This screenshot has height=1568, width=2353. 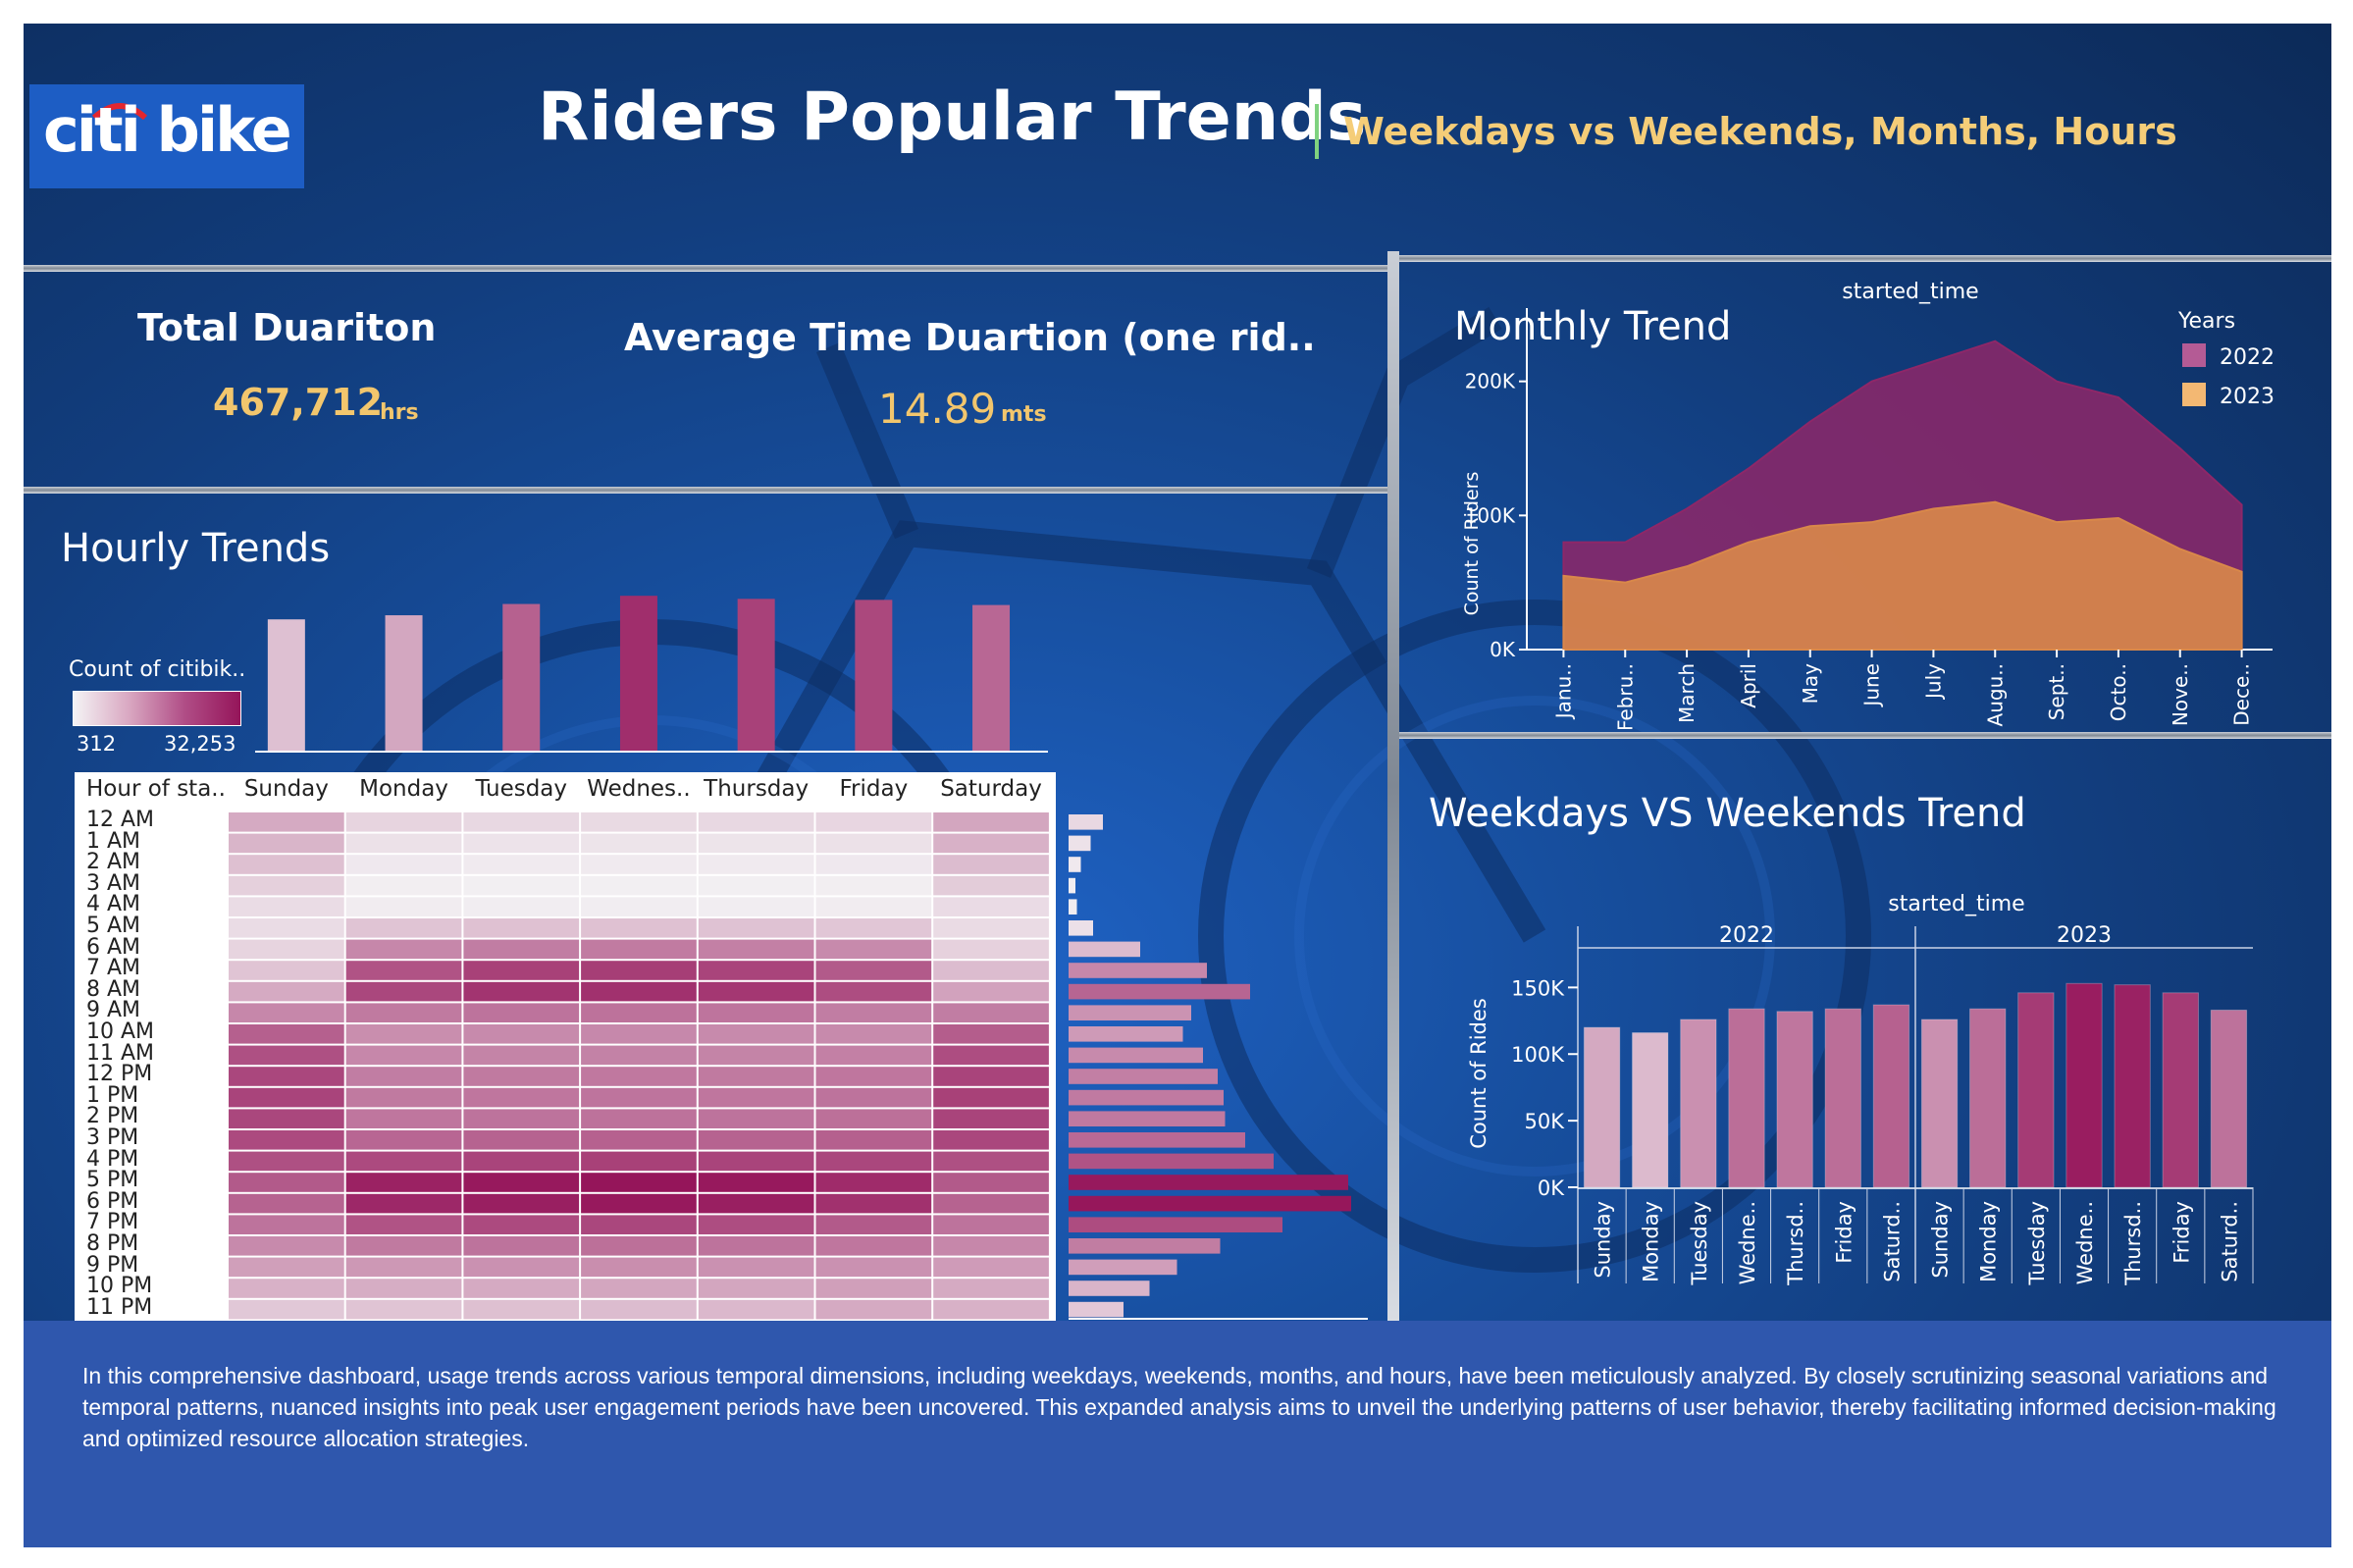 What do you see at coordinates (113, 1243) in the screenshot?
I see `heatmap-hour-label: 8 PM` at bounding box center [113, 1243].